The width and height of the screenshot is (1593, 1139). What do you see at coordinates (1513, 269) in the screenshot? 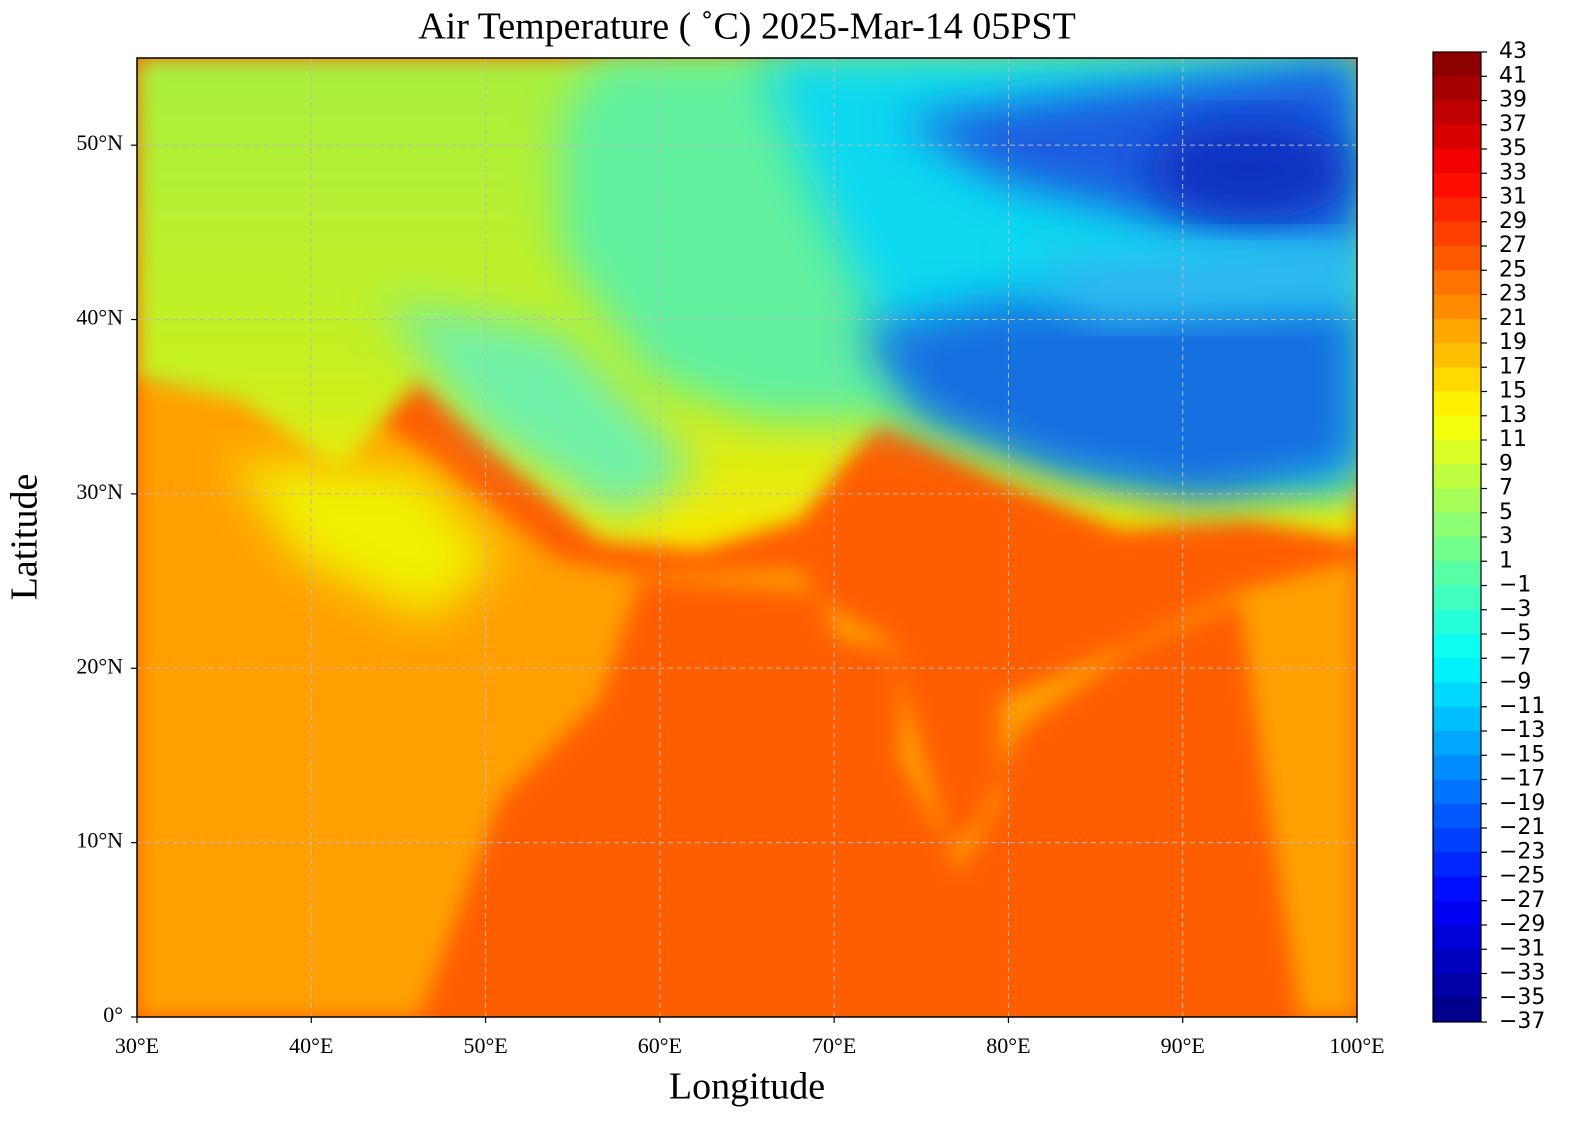
I see `colorbar-tick-label: 25` at bounding box center [1513, 269].